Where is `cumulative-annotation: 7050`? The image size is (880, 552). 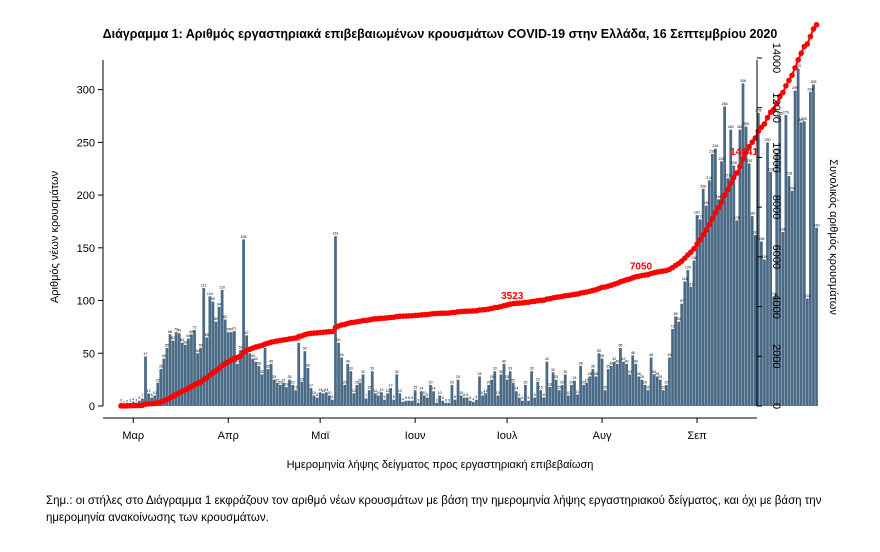
cumulative-annotation: 7050 is located at coordinates (641, 267).